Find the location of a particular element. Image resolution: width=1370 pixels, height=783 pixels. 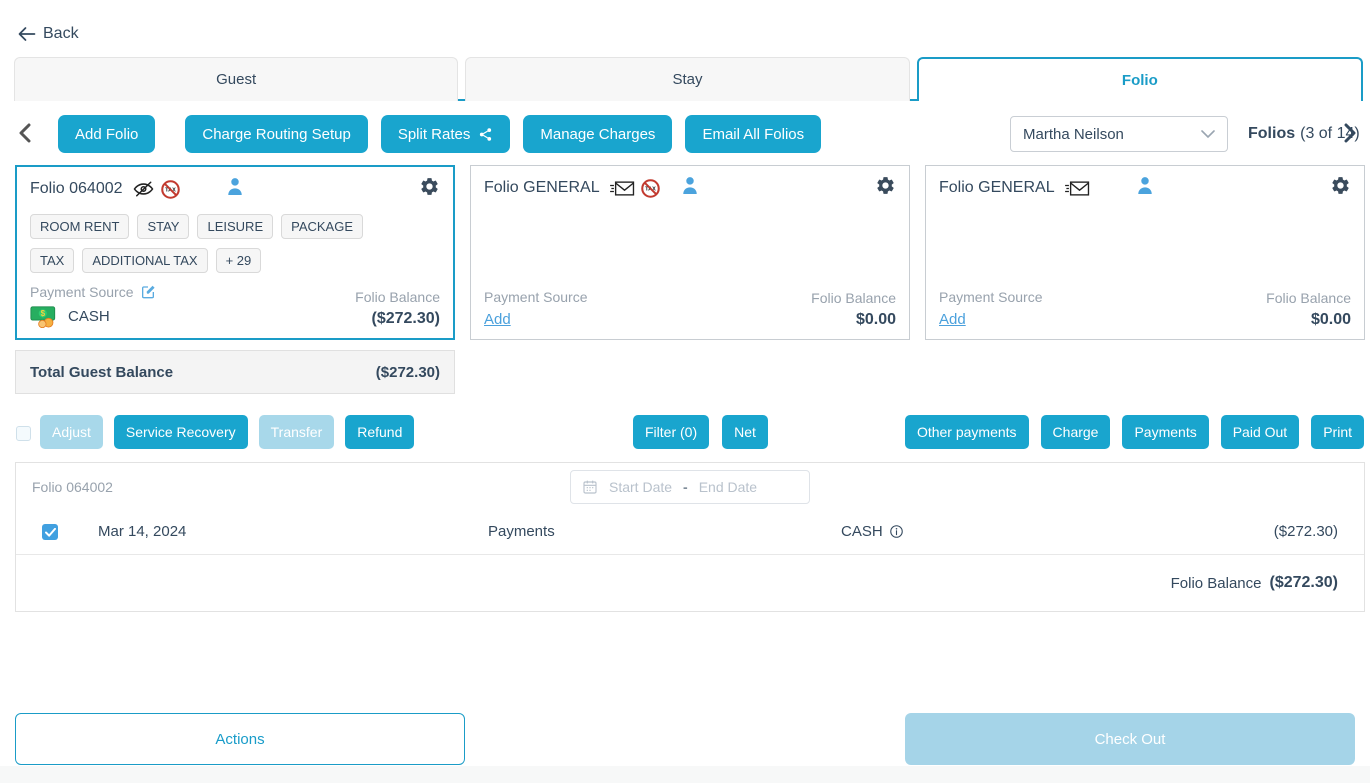

folio-balance-block: Folio Balance $0.00 is located at coordinates (853, 309).